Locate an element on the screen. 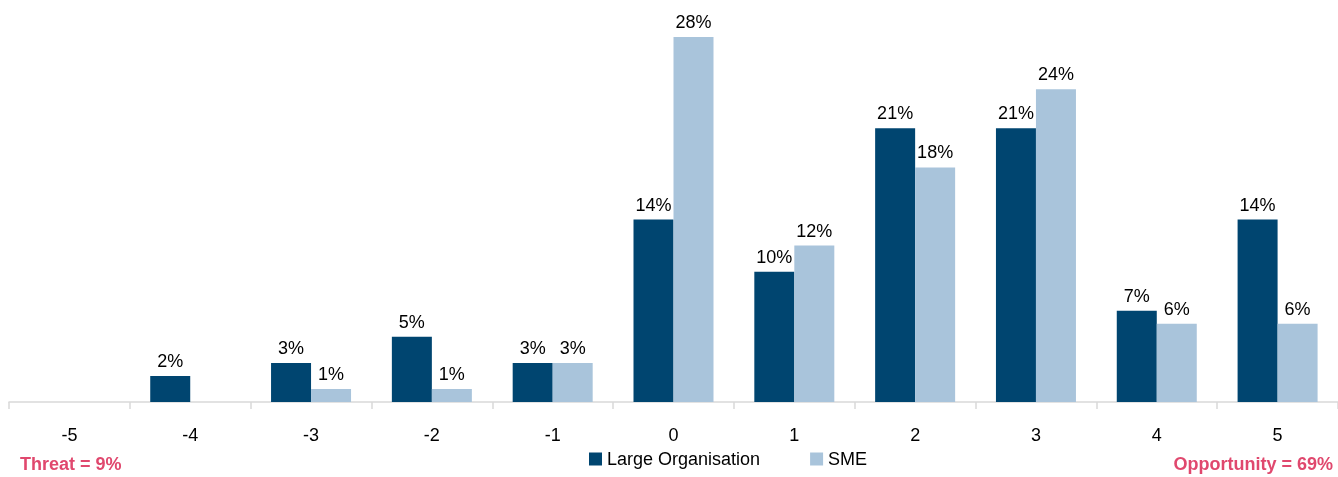  x-tick-label: 3 is located at coordinates (1035, 435).